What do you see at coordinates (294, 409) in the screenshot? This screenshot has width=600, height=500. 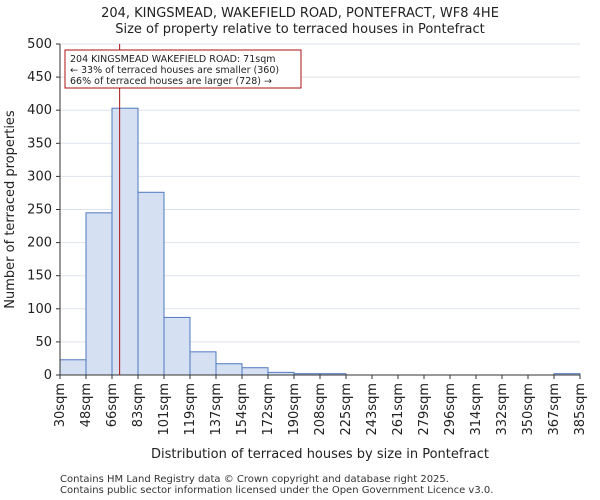 I see `x-tick-label: 190sqm` at bounding box center [294, 409].